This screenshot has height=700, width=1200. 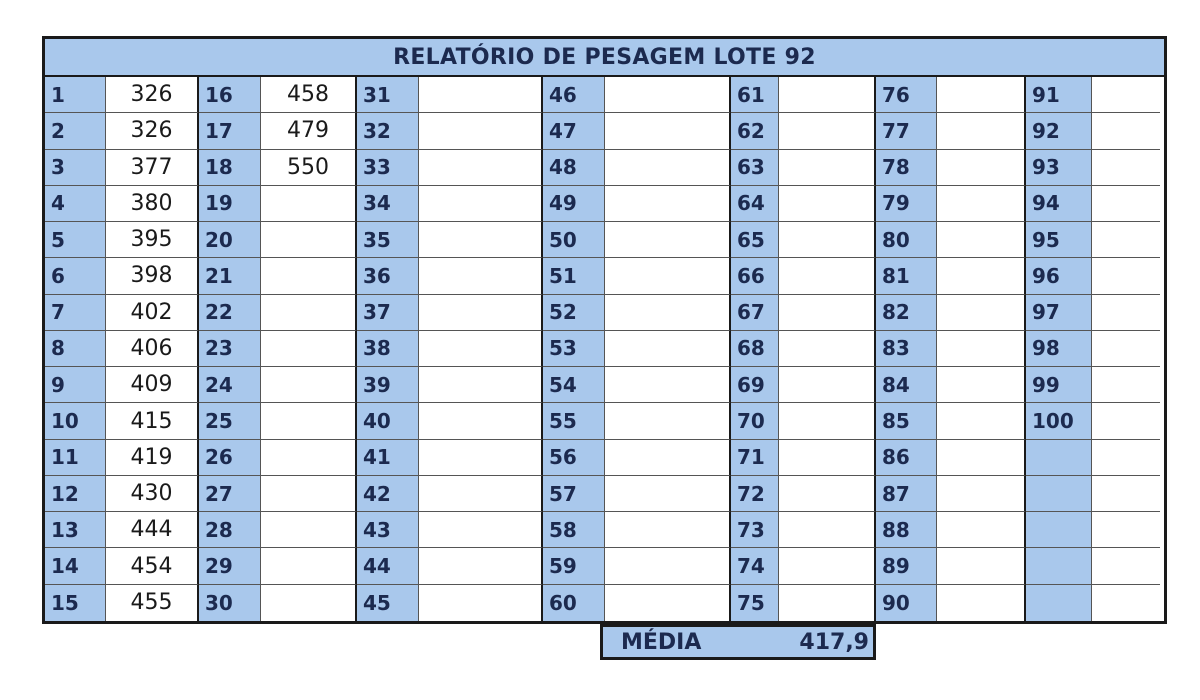 What do you see at coordinates (1059, 131) in the screenshot?
I see `lot-number-cell: 92` at bounding box center [1059, 131].